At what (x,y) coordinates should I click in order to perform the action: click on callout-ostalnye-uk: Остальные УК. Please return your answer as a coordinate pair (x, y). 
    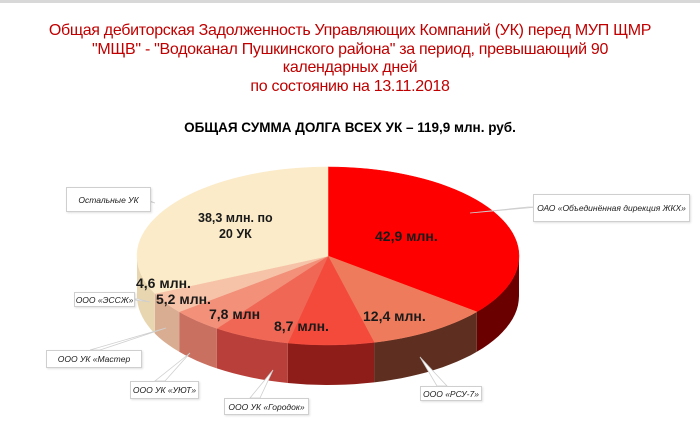
    Looking at the image, I should click on (108, 199).